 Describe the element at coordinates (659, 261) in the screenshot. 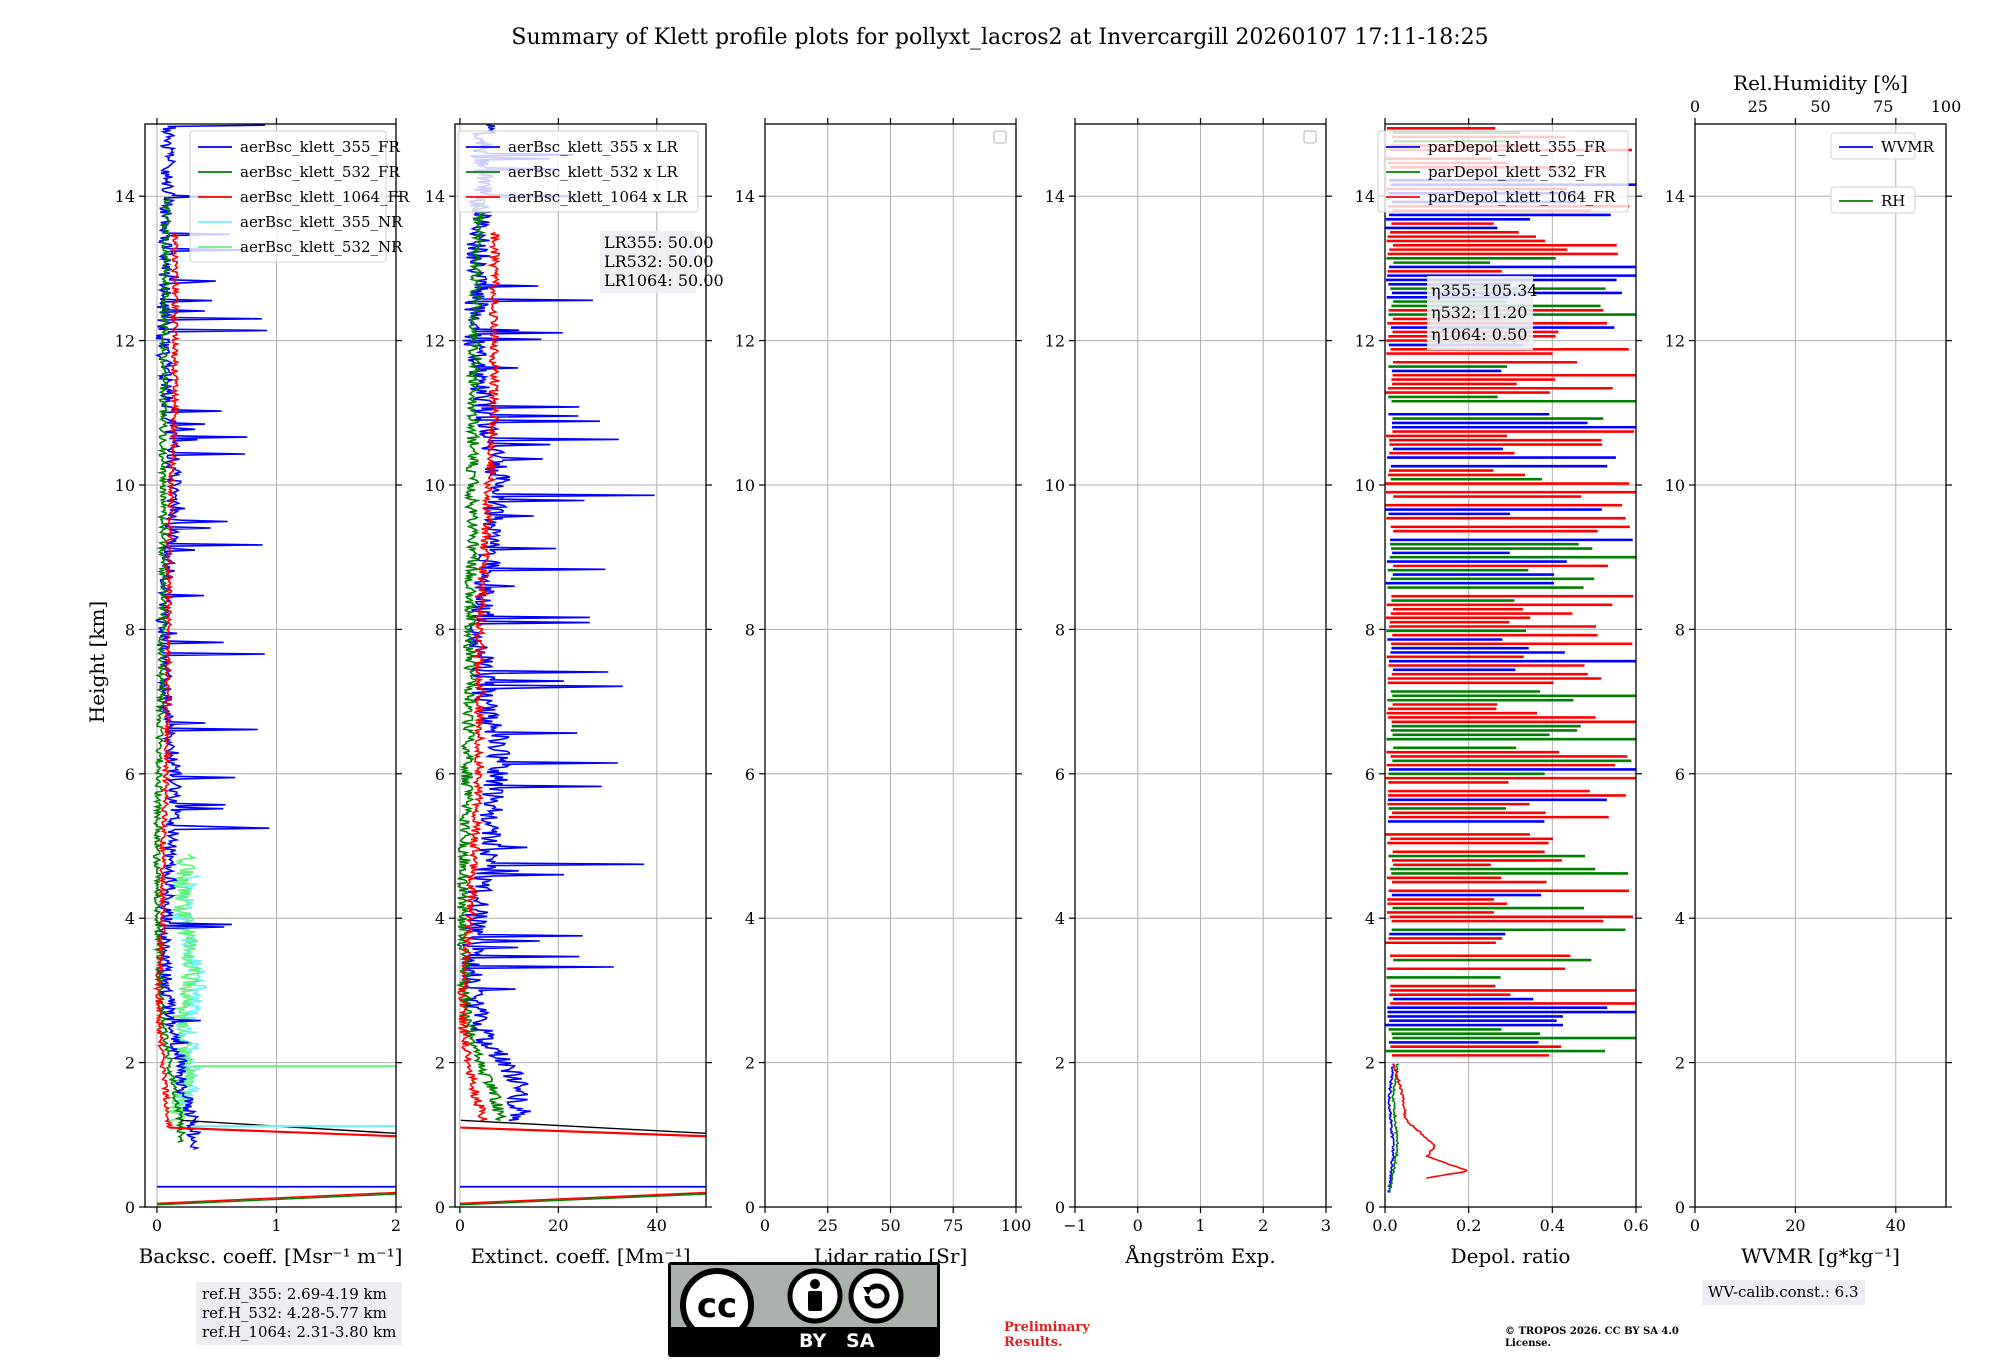

I see `lidar-ratio-label: LR532: 50.00` at that location.